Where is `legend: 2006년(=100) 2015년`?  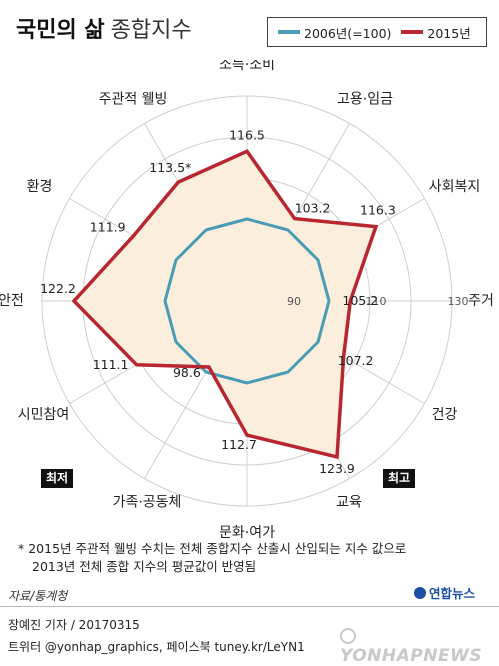 legend: 2006년(=100) 2015년 is located at coordinates (377, 32).